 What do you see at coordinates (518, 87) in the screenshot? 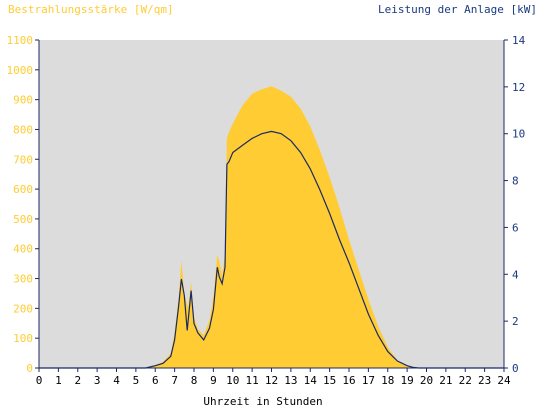
I see `right-tick-label: 12` at bounding box center [518, 87].